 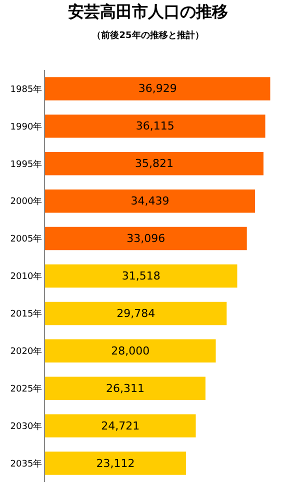 What do you see at coordinates (26, 276) in the screenshot?
I see `y-tick-label: 2010年` at bounding box center [26, 276].